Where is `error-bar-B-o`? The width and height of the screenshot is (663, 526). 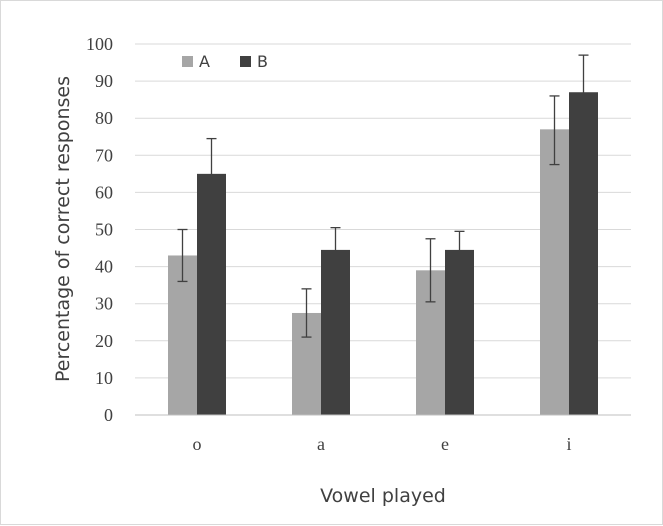
error-bar-B-o is located at coordinates (211, 174).